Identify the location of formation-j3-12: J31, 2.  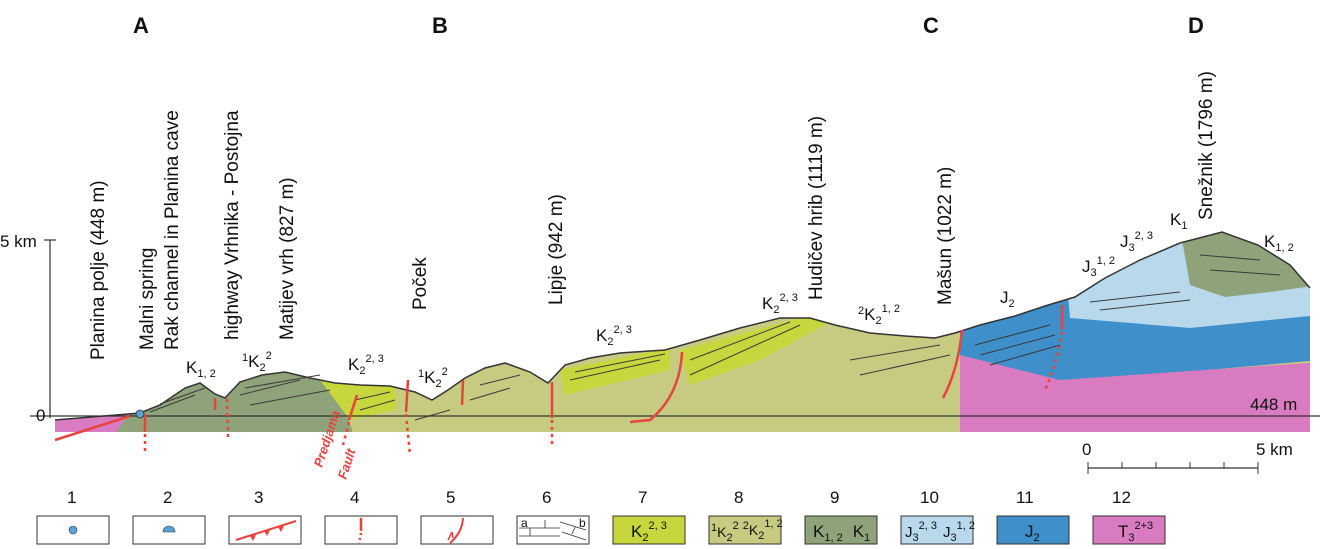
(1098, 267).